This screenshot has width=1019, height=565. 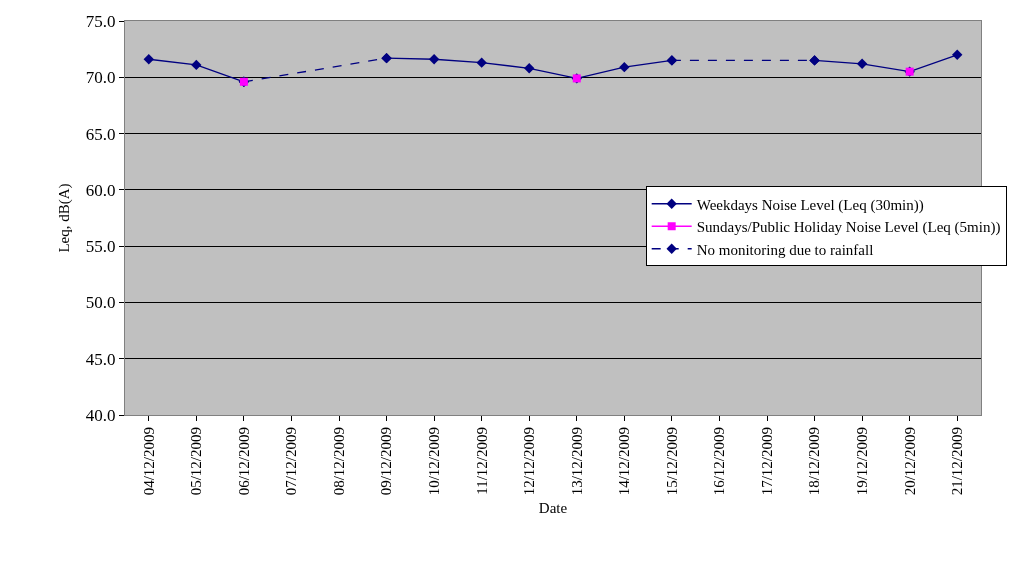 What do you see at coordinates (196, 461) in the screenshot?
I see `x-tick-label: 05/12/2009` at bounding box center [196, 461].